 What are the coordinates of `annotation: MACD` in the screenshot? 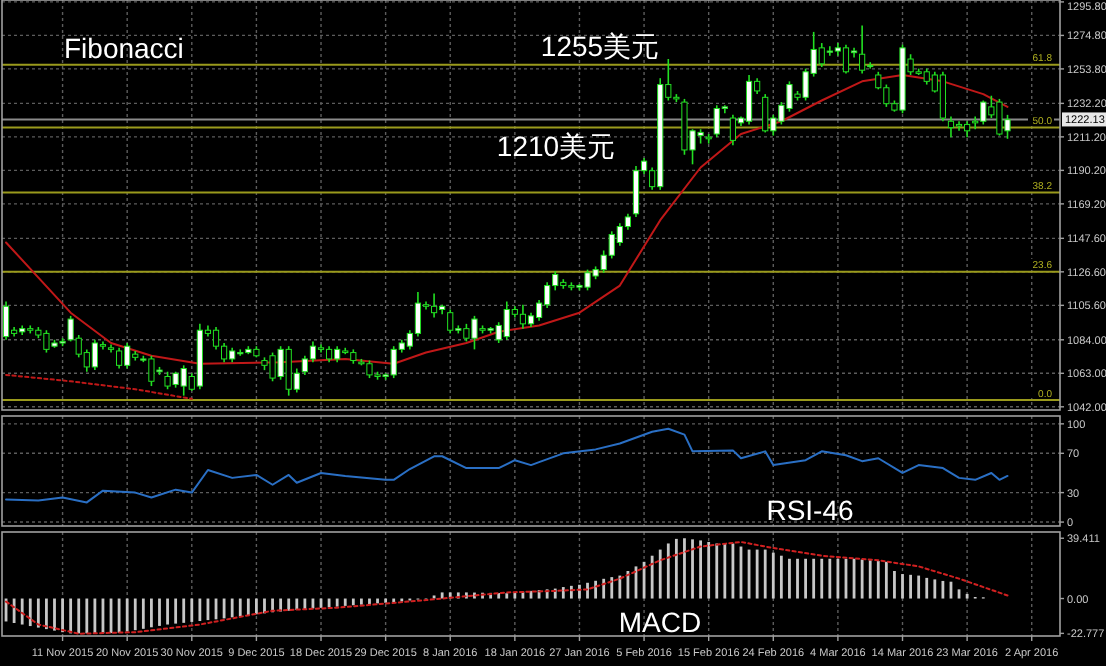 It's located at (660, 622).